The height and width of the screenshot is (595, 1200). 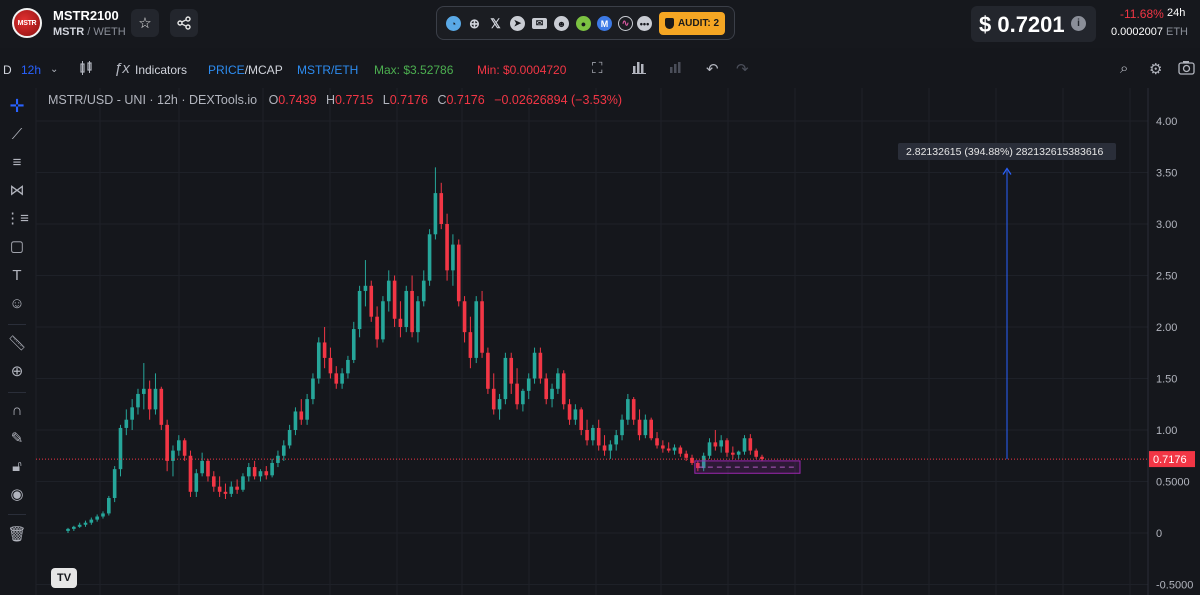 I want to click on mcap-toggle: /MCAP, so click(x=263, y=70).